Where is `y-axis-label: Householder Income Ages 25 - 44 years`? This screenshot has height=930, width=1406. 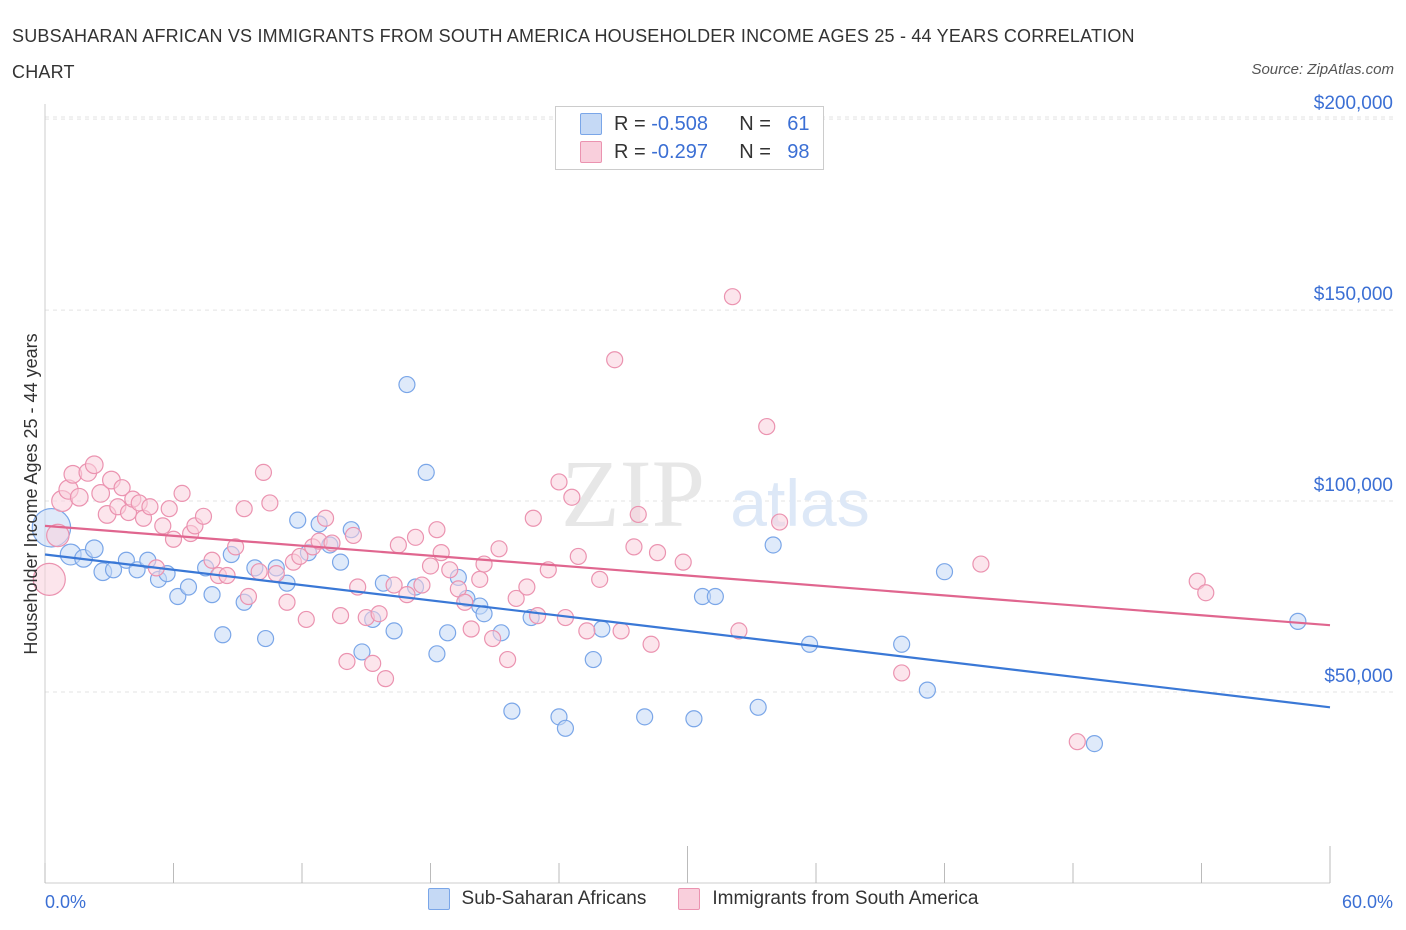
y-axis-label: Householder Income Ages 25 - 44 years is located at coordinates (31, 493).